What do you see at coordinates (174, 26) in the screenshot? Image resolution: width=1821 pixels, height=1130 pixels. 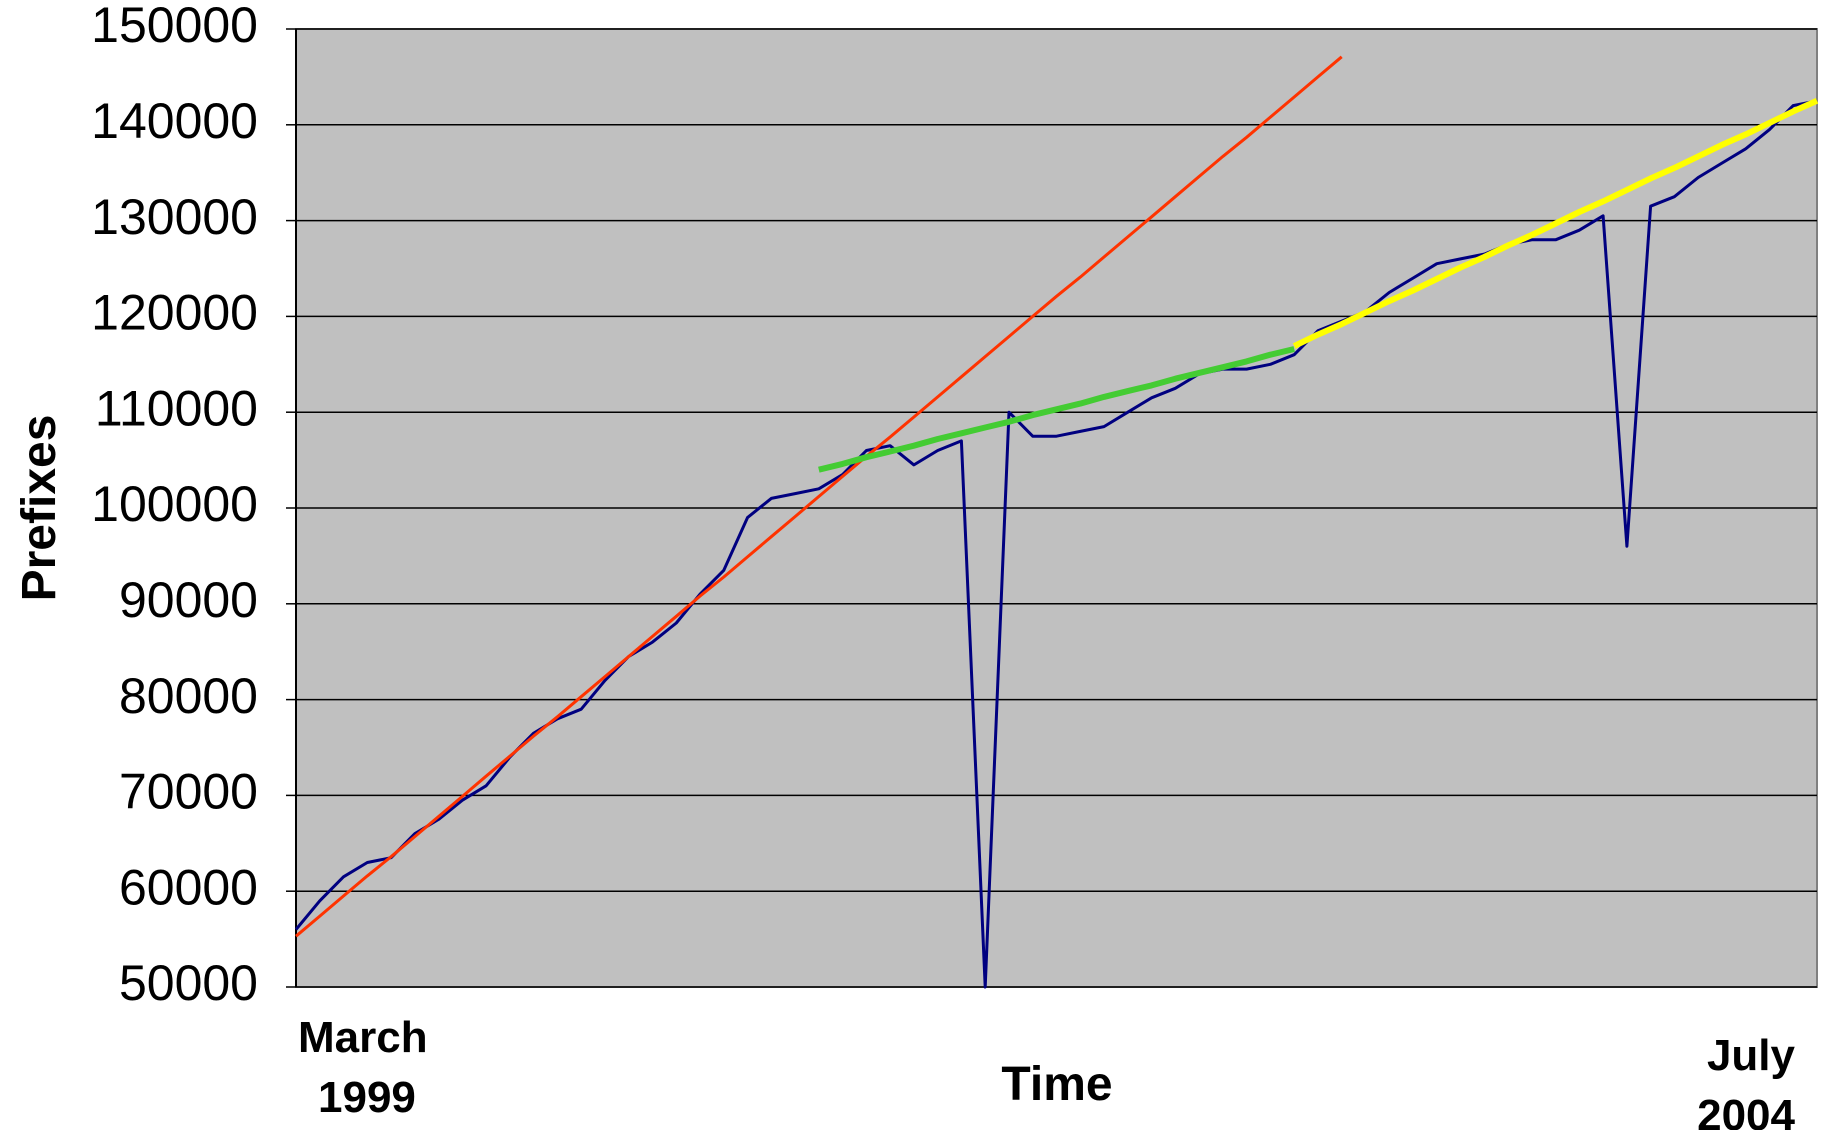 I see `y-tick-label: 150000` at bounding box center [174, 26].